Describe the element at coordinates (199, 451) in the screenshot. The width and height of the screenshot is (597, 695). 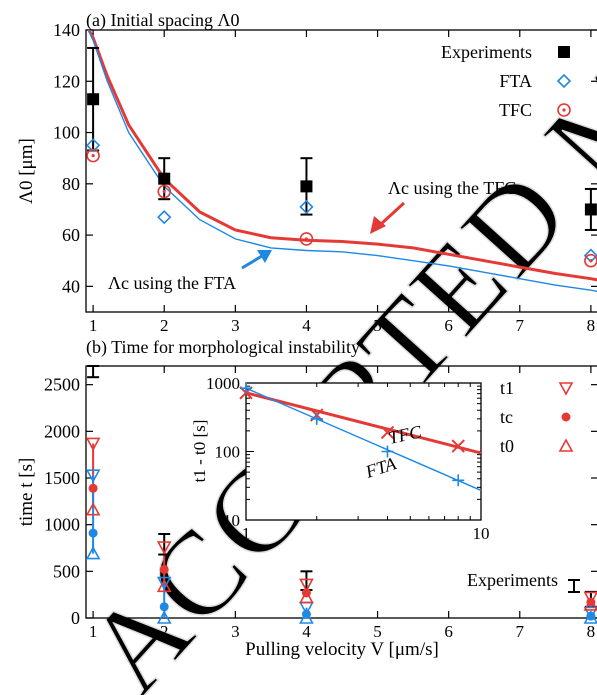
I see `inset-ylabel: t1 - t0 [s]` at that location.